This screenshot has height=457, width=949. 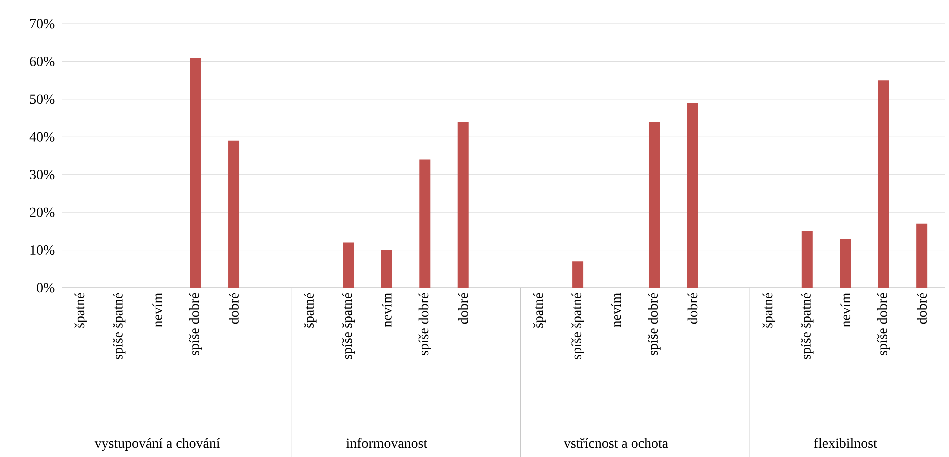 I want to click on y-tick-label: 40%, so click(x=42, y=137).